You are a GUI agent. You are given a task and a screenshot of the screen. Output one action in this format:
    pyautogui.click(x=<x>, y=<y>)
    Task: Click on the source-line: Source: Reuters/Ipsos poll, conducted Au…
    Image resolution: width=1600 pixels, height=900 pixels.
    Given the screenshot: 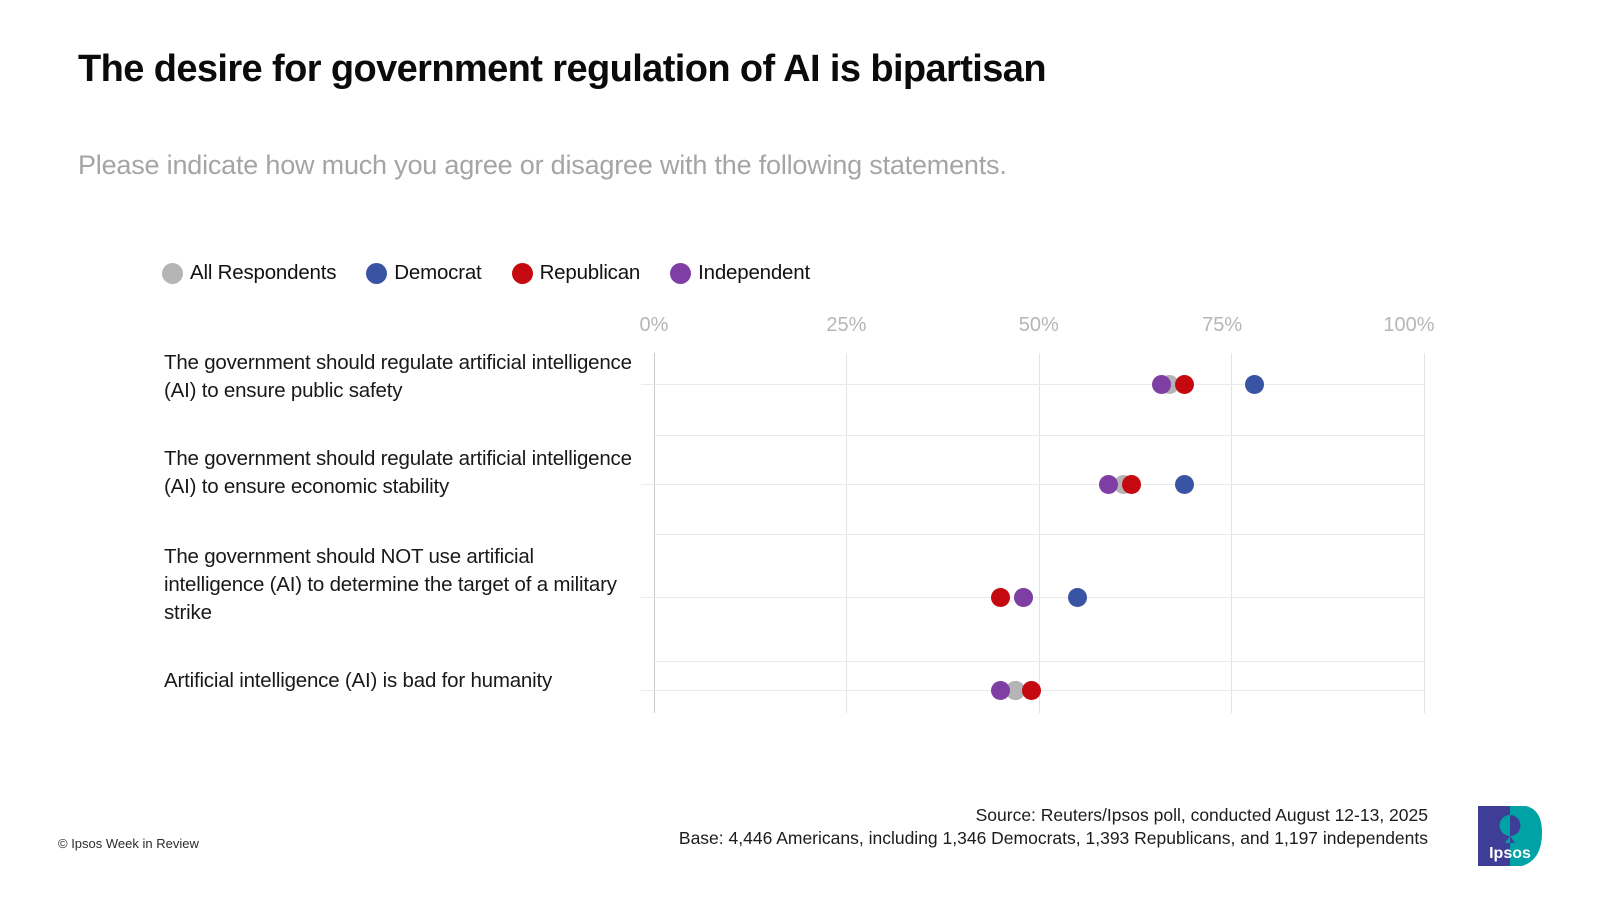 What is the action you would take?
    pyautogui.click(x=1201, y=815)
    